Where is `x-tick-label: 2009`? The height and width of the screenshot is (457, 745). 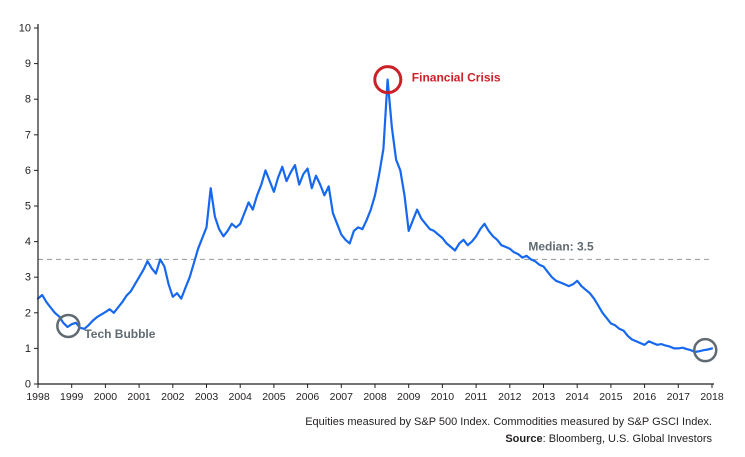
x-tick-label: 2009 is located at coordinates (409, 397).